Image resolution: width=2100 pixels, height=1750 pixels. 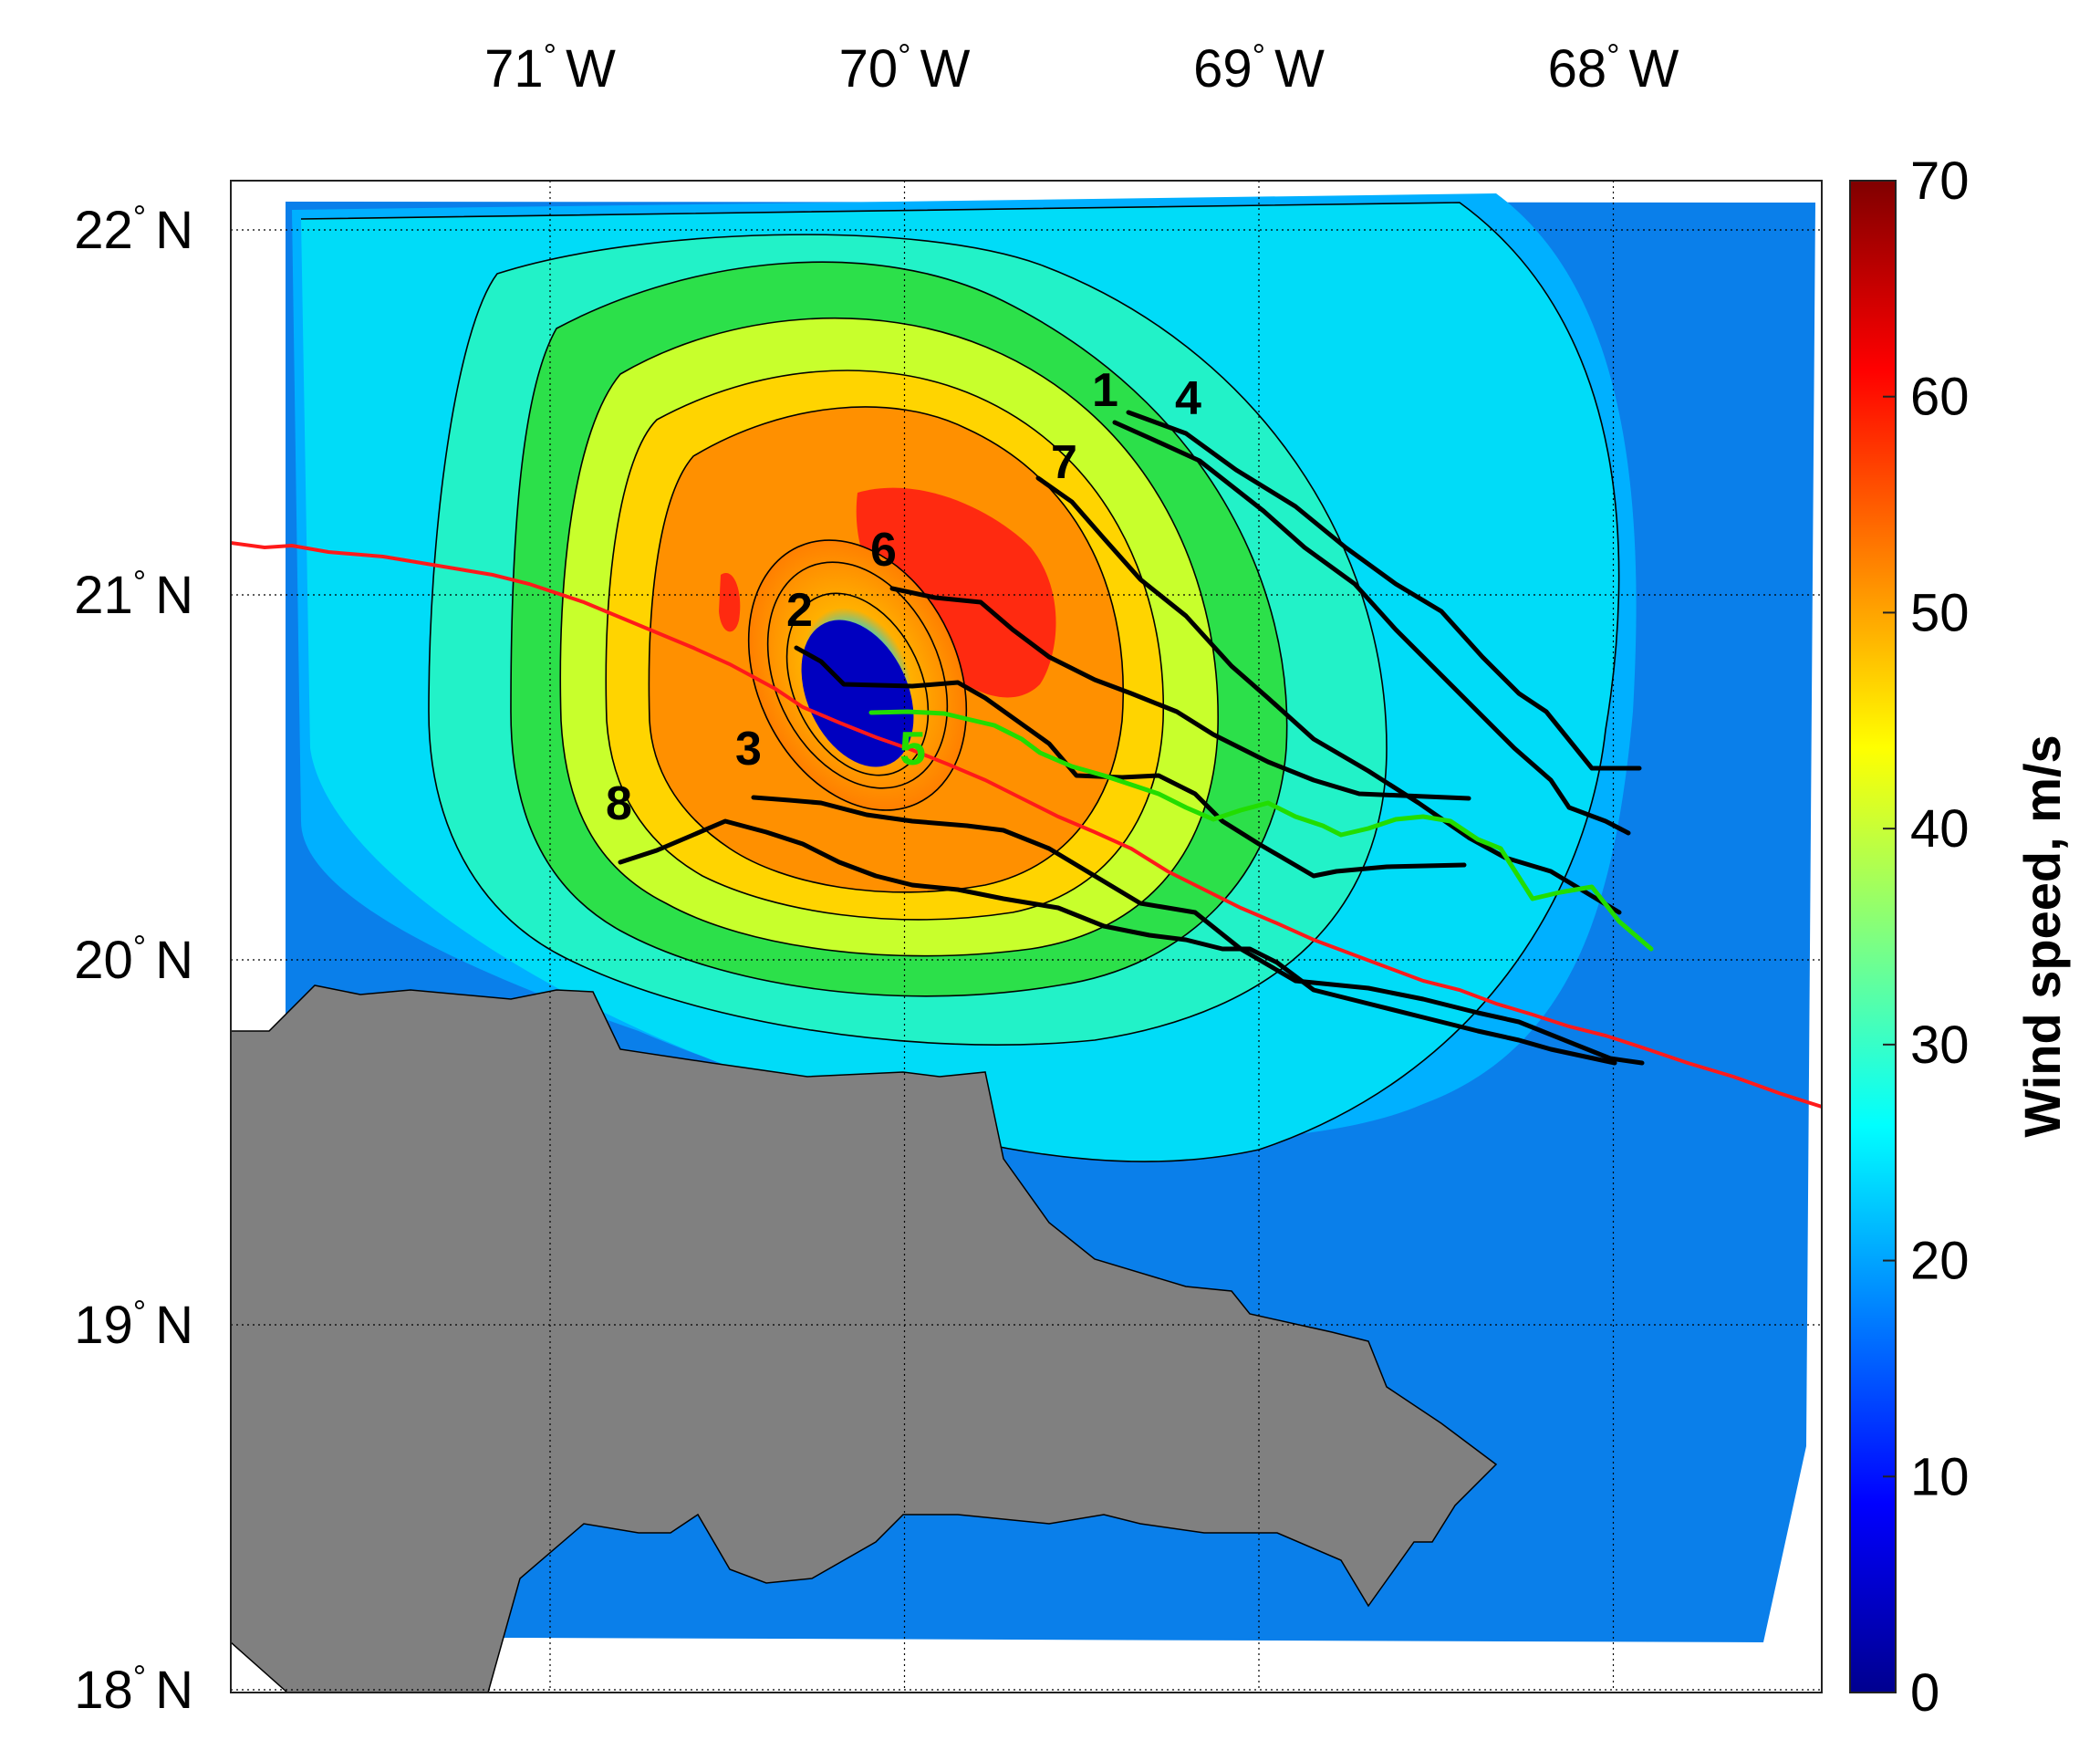 I want to click on latitude-tick-label: 19° N, so click(x=133, y=1324).